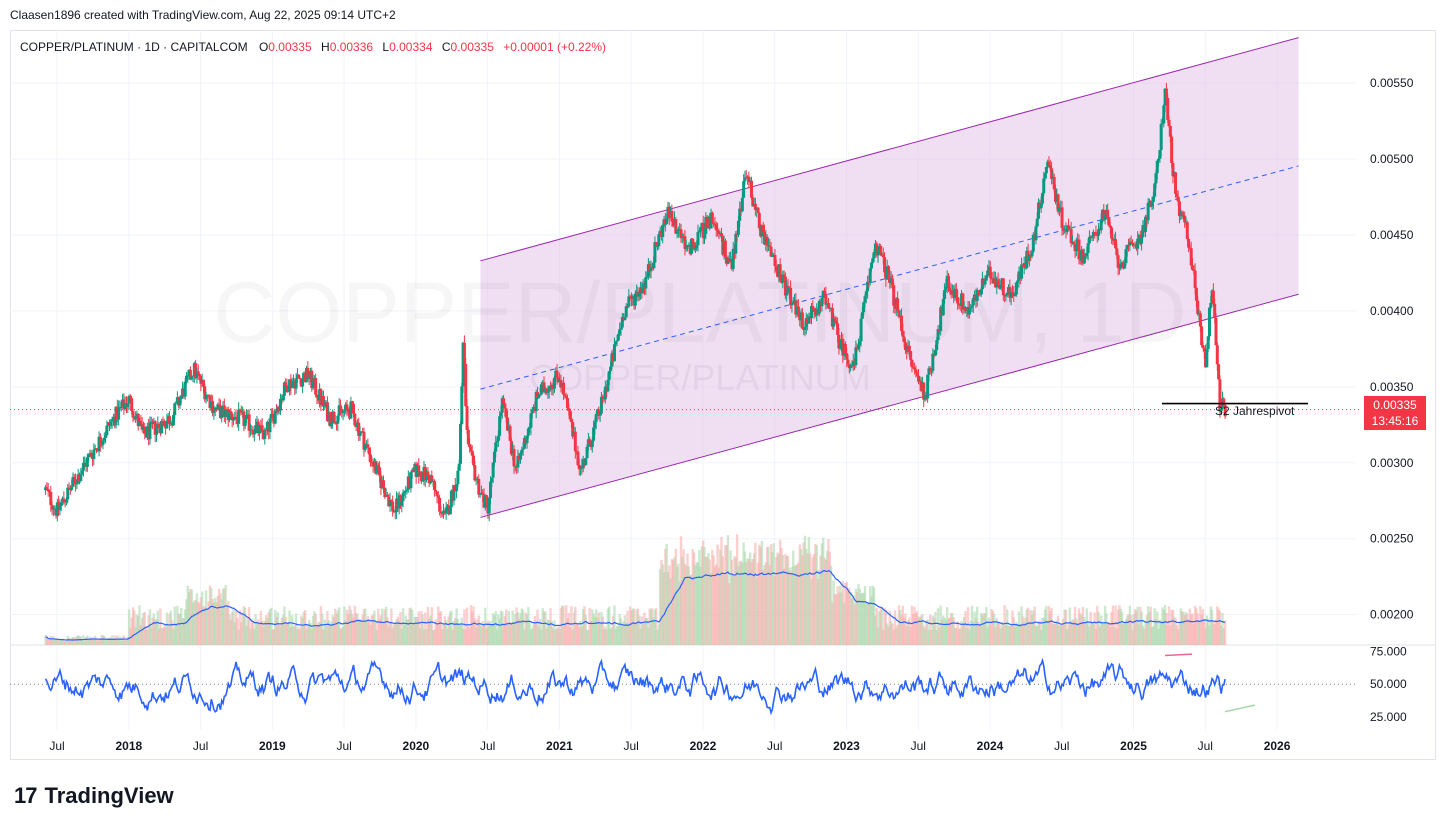  I want to click on rsi-divergence-upper, so click(1178, 655).